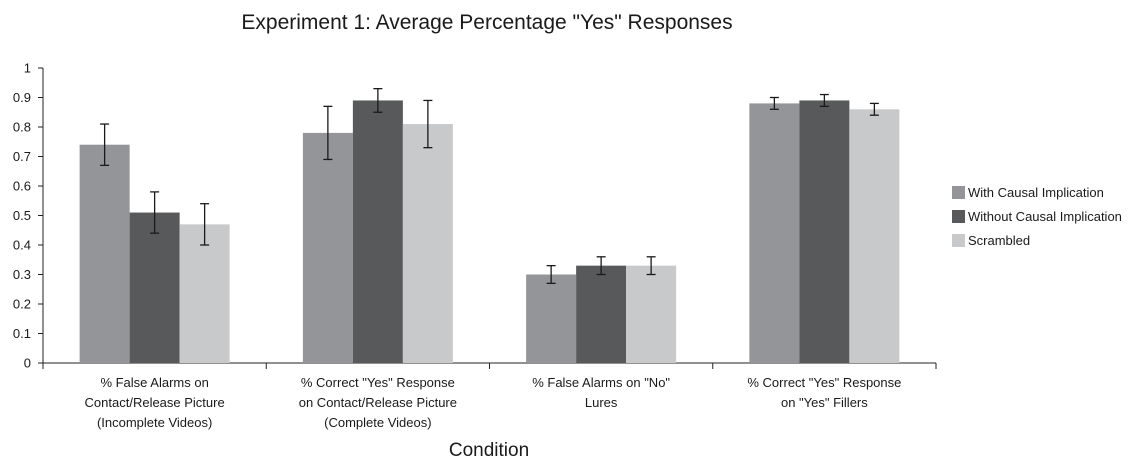 The image size is (1144, 458). I want to click on y-tick-label: 0.4, so click(22, 245).